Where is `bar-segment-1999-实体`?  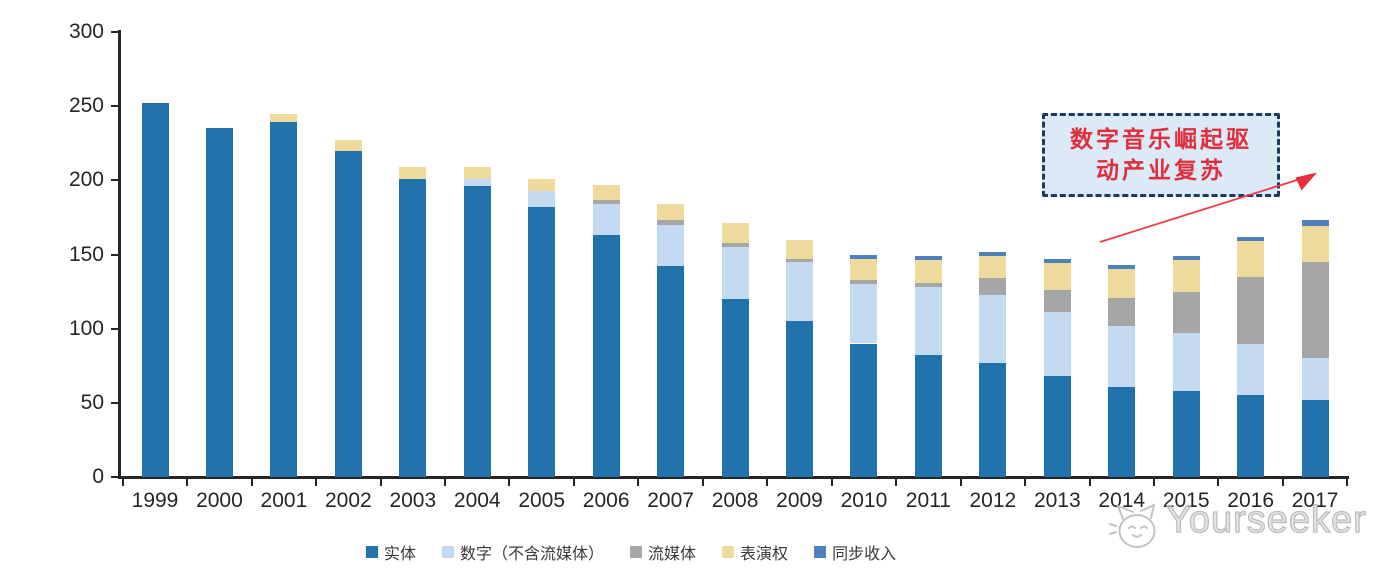 bar-segment-1999-实体 is located at coordinates (155, 290).